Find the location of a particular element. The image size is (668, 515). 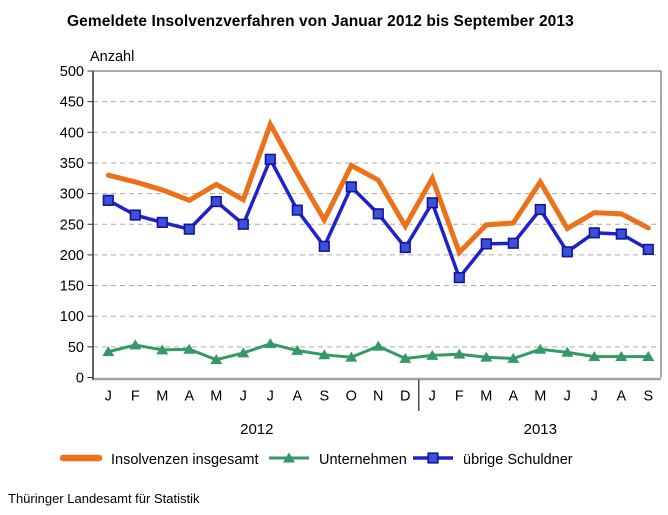

svg-text: 450 is located at coordinates (72, 103).